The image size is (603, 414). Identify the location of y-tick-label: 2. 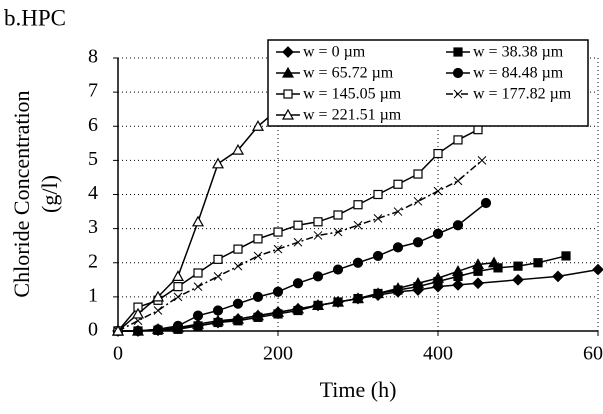
(93, 261).